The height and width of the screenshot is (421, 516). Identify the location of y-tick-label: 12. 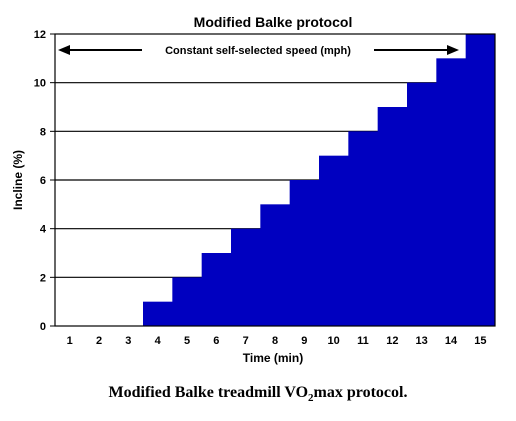
(40, 35).